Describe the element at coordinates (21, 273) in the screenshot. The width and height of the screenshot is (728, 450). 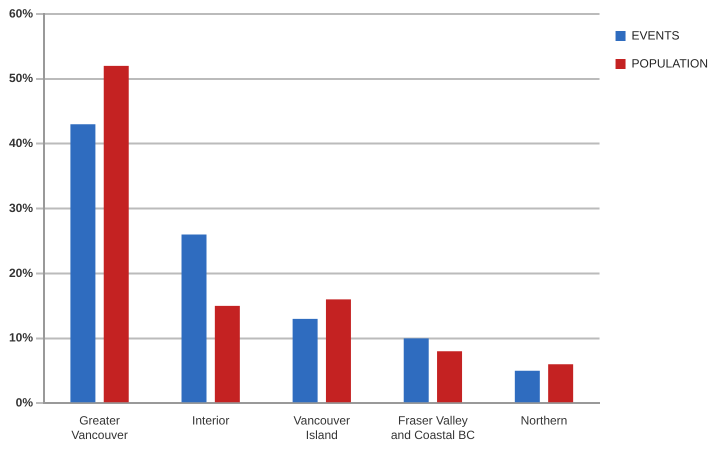
I see `y-tick-label: 20%` at that location.